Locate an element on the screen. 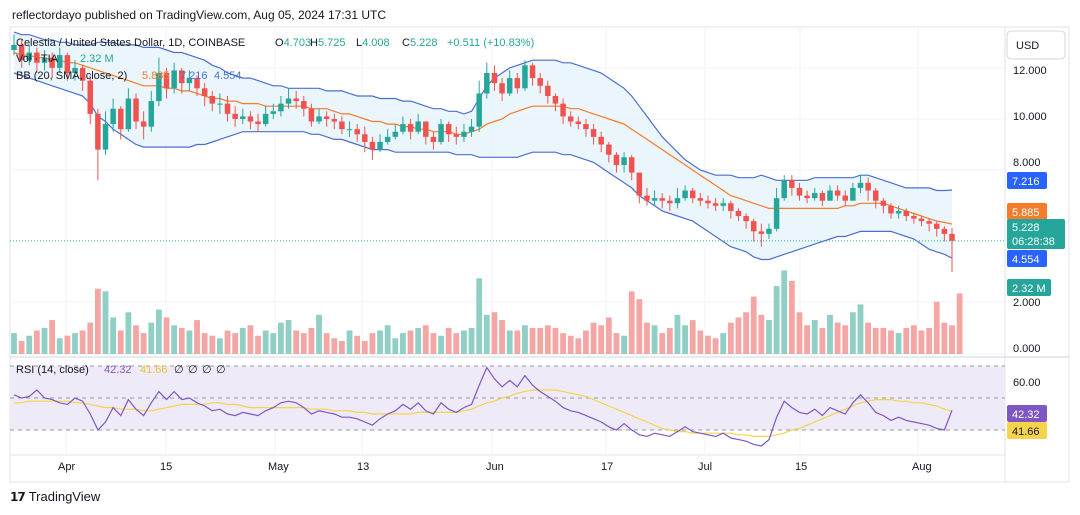 This screenshot has width=1080, height=515. svg-text: L4.008 is located at coordinates (373, 43).